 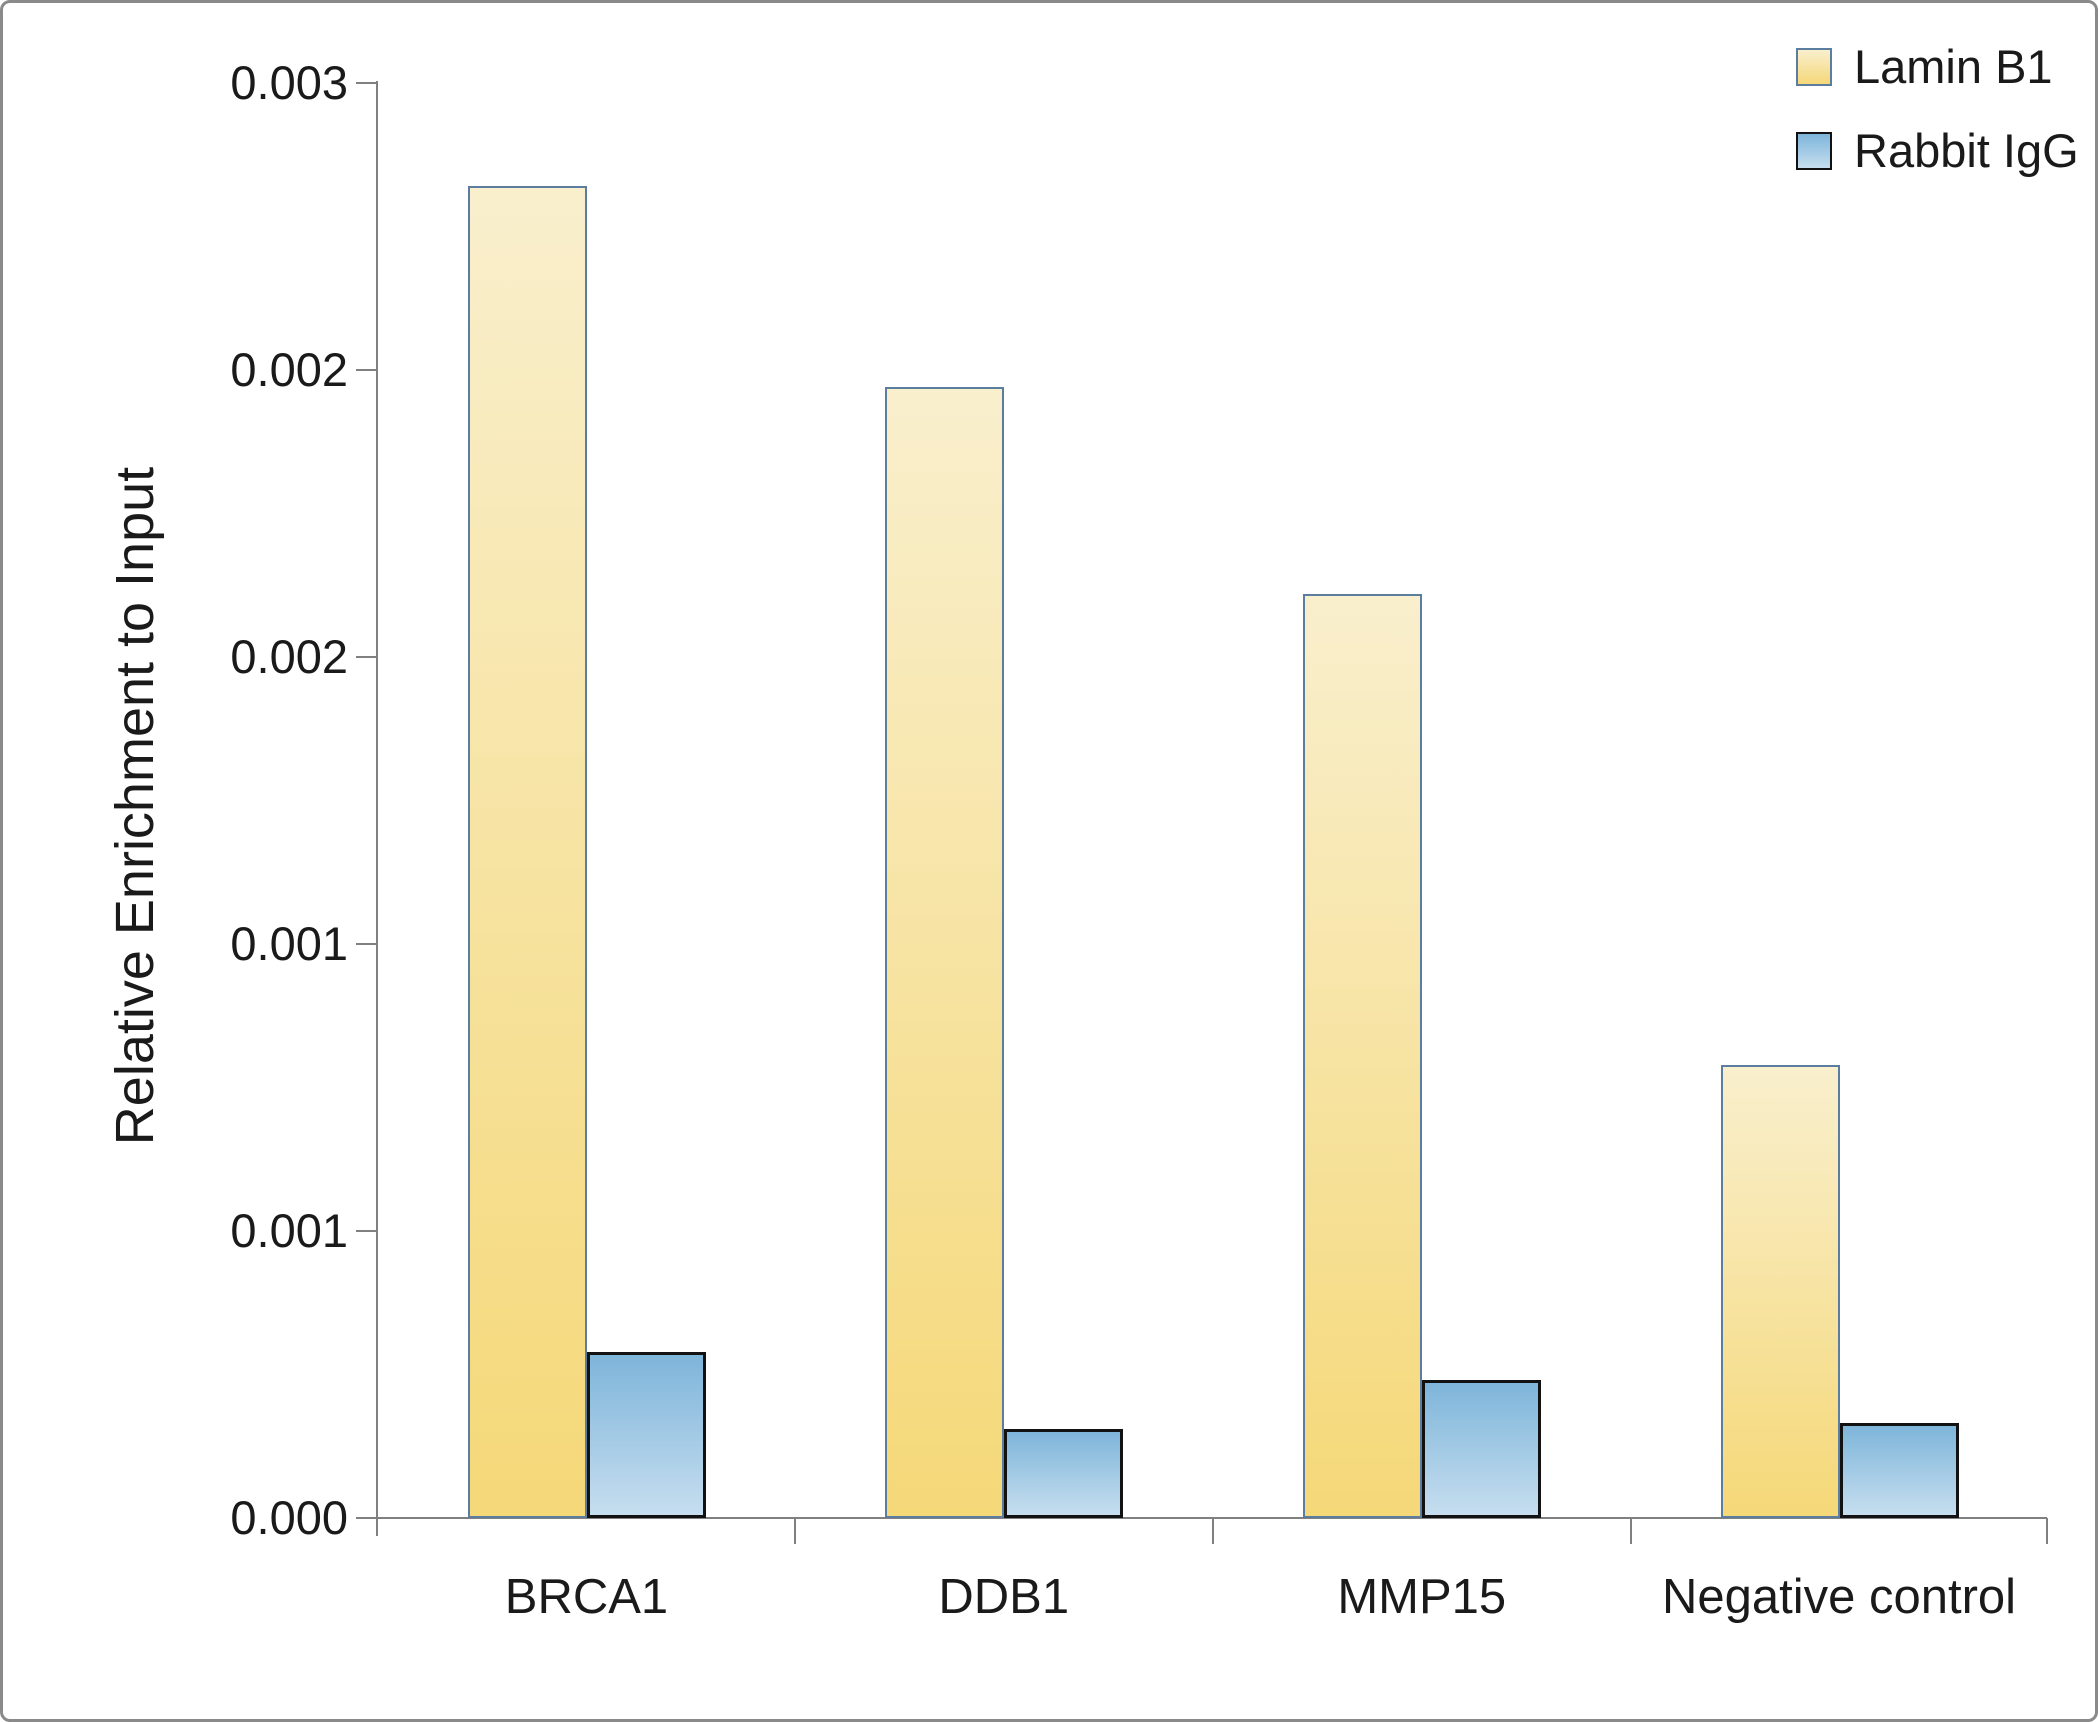 What do you see at coordinates (586, 1597) in the screenshot?
I see `x-axis-category-label: BRCA1` at bounding box center [586, 1597].